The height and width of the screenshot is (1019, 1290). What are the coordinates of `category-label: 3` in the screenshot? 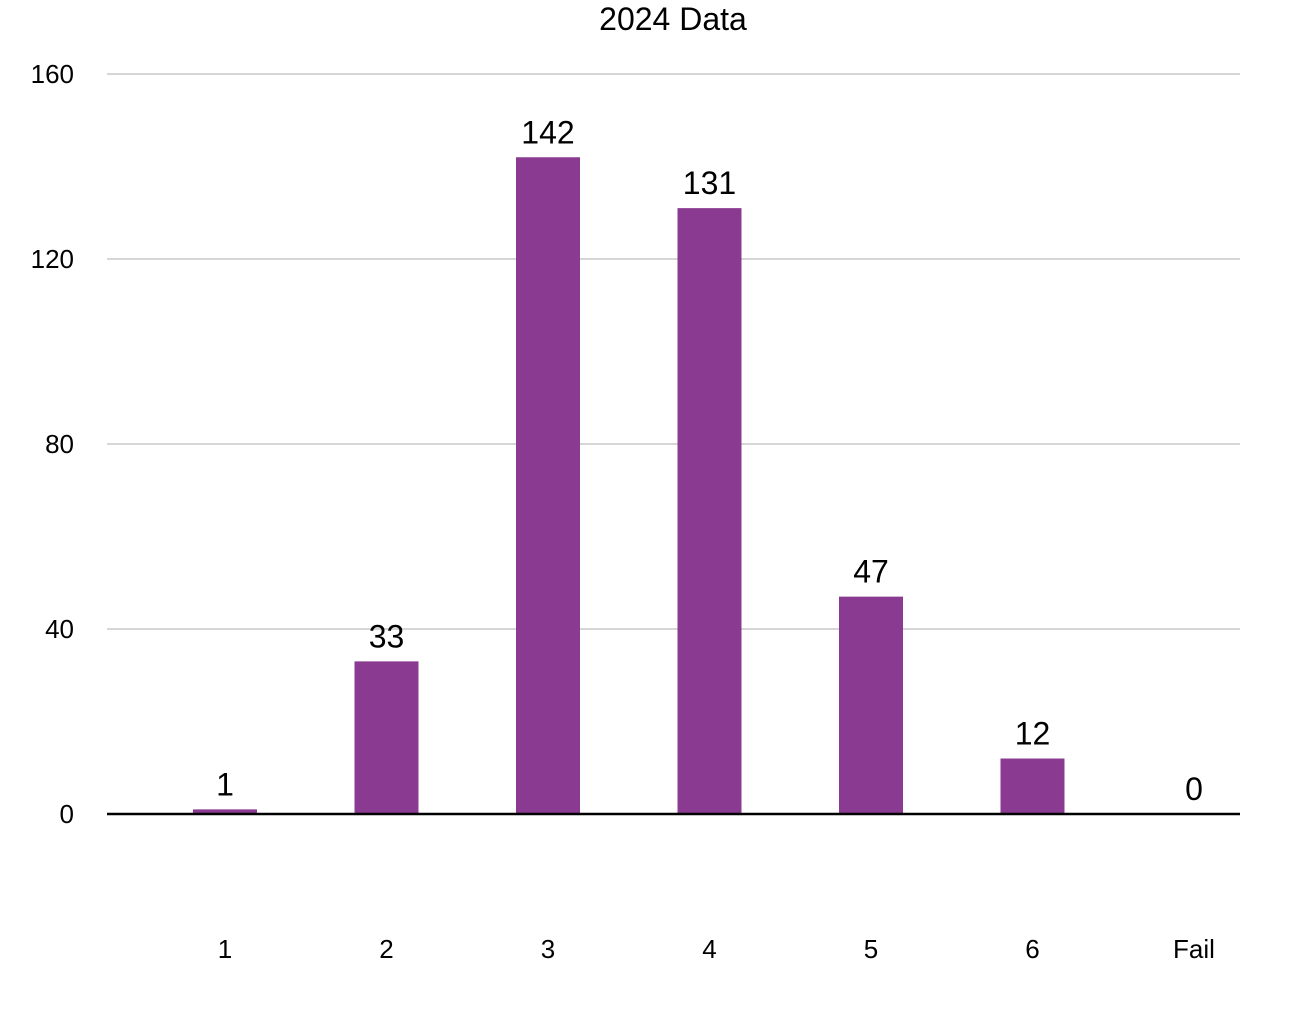 It's located at (548, 949).